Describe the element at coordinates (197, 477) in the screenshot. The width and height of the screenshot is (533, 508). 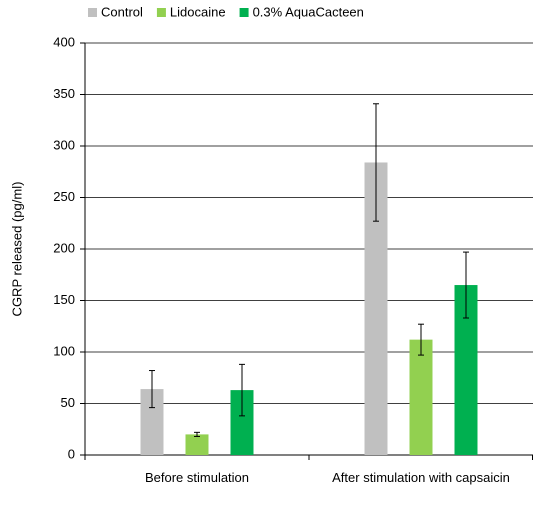
I see `x-tick-label: Before stimulation` at that location.